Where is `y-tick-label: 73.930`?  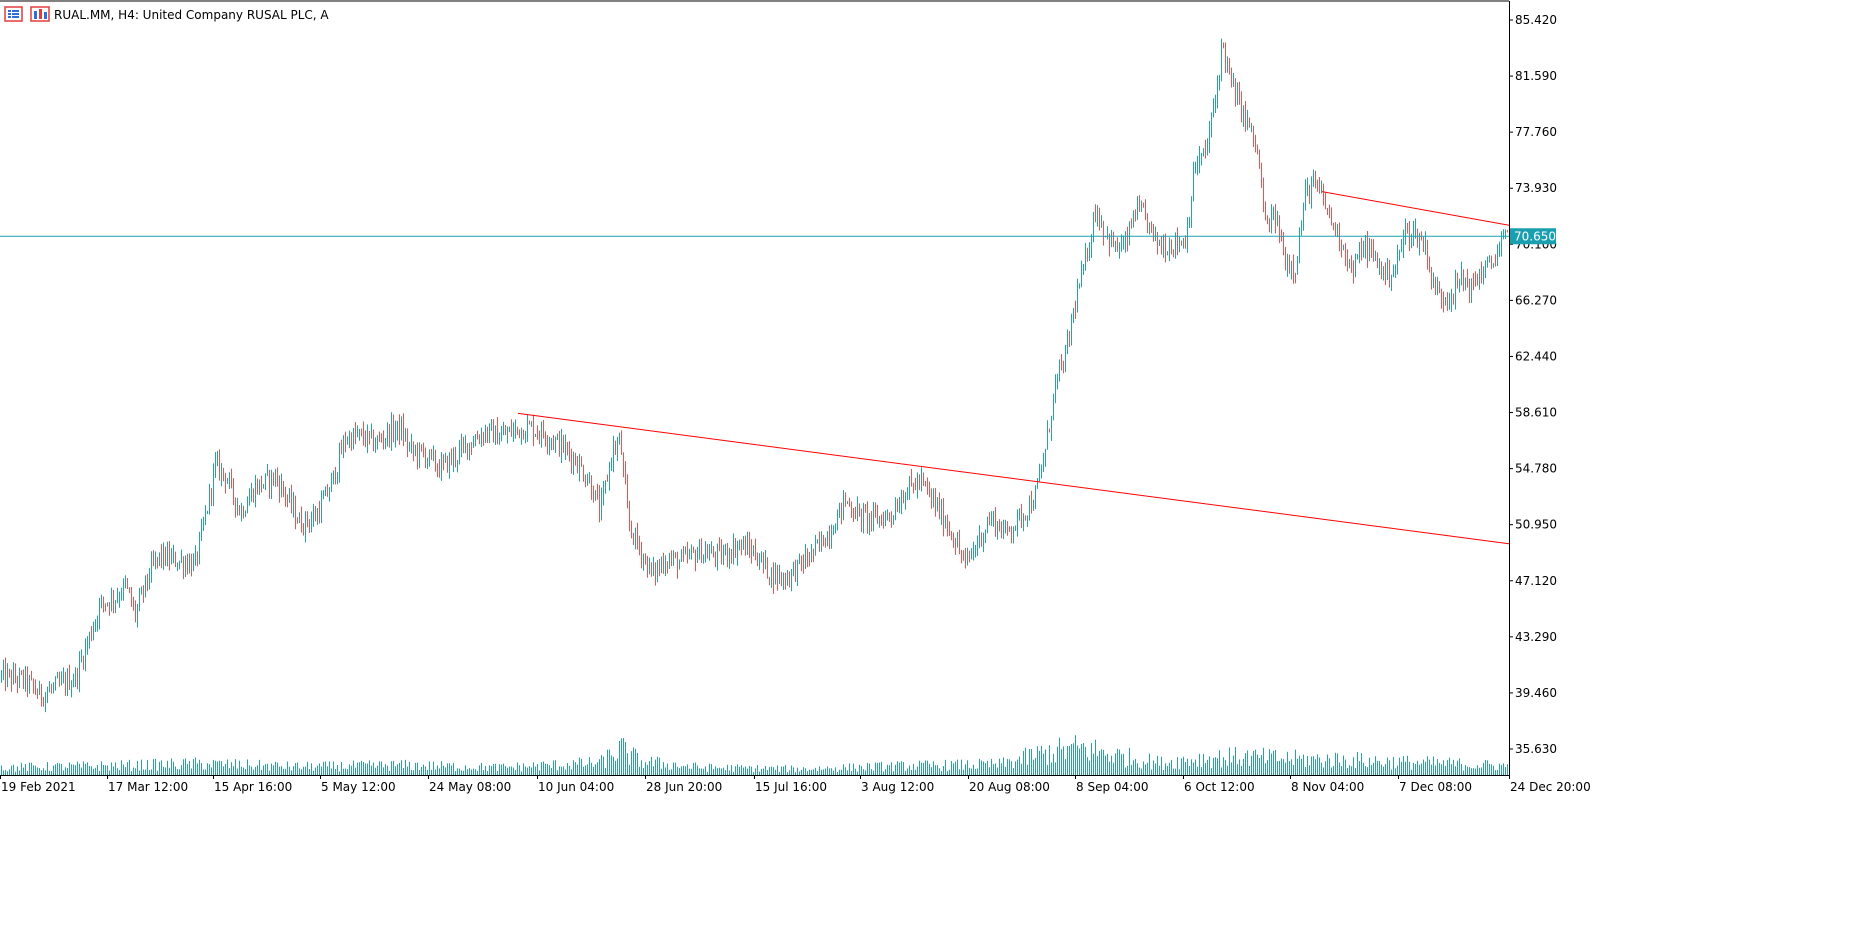 y-tick-label: 73.930 is located at coordinates (1536, 188).